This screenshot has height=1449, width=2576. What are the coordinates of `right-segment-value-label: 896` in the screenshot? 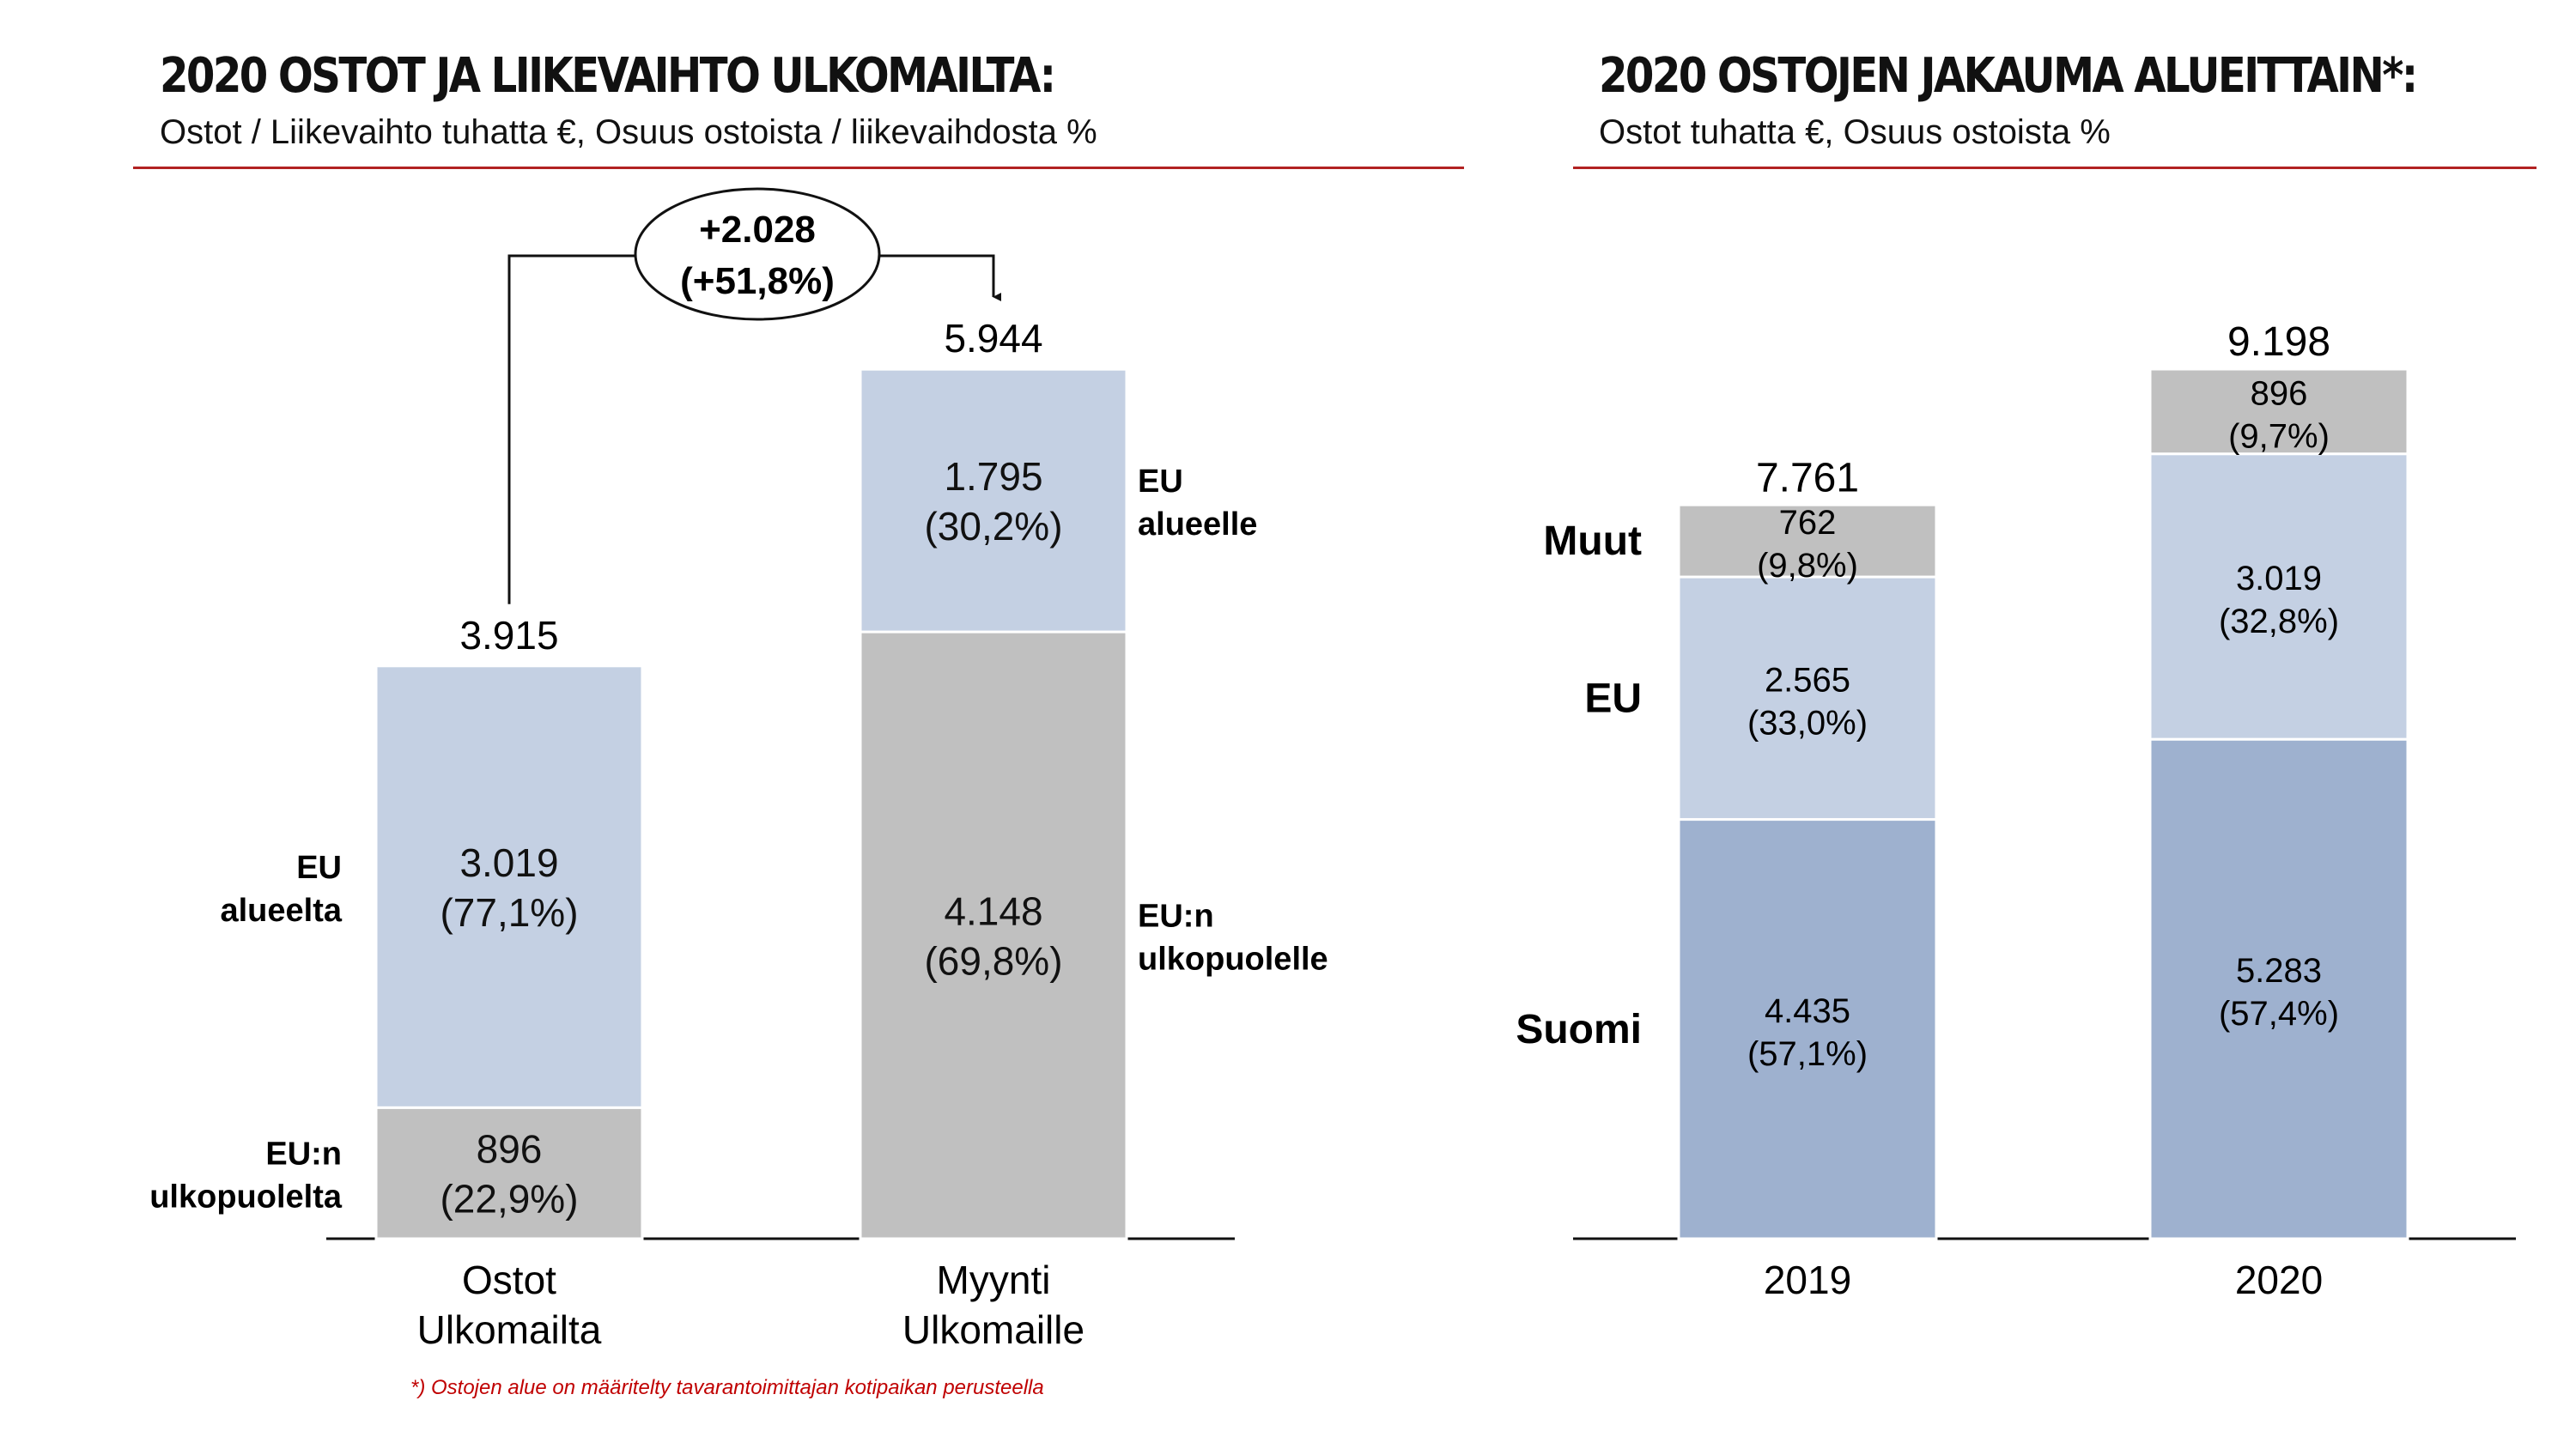 It's located at (2280, 393).